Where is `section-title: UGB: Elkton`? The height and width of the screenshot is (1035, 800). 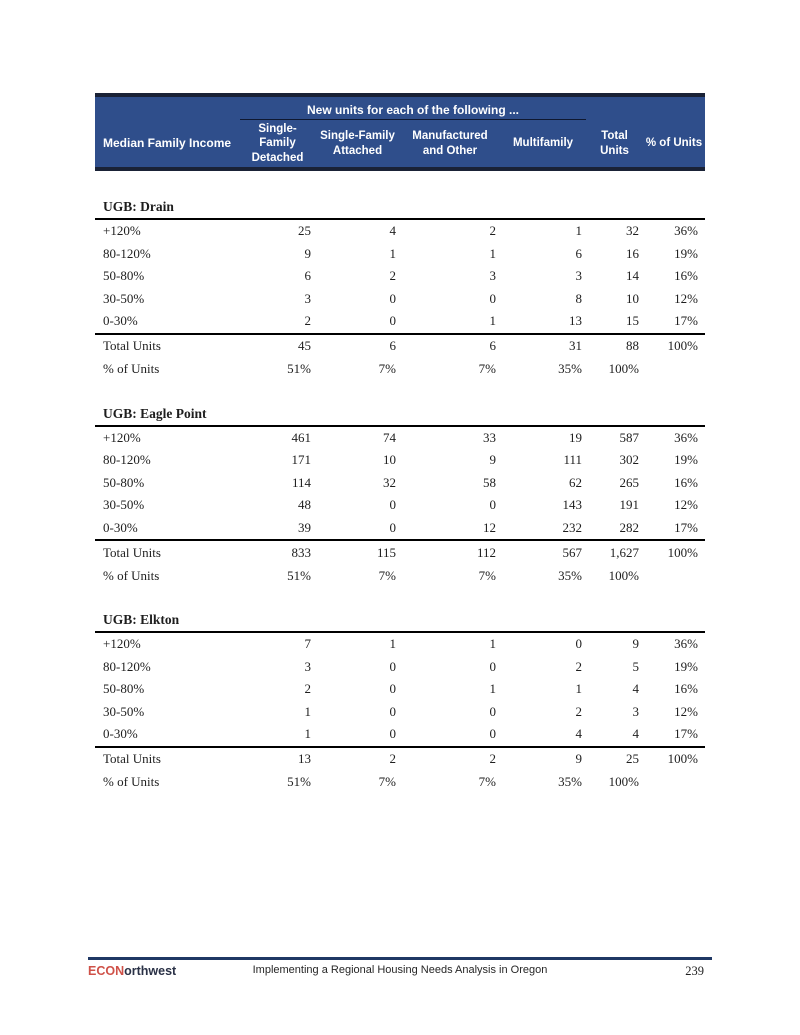 section-title: UGB: Elkton is located at coordinates (400, 620).